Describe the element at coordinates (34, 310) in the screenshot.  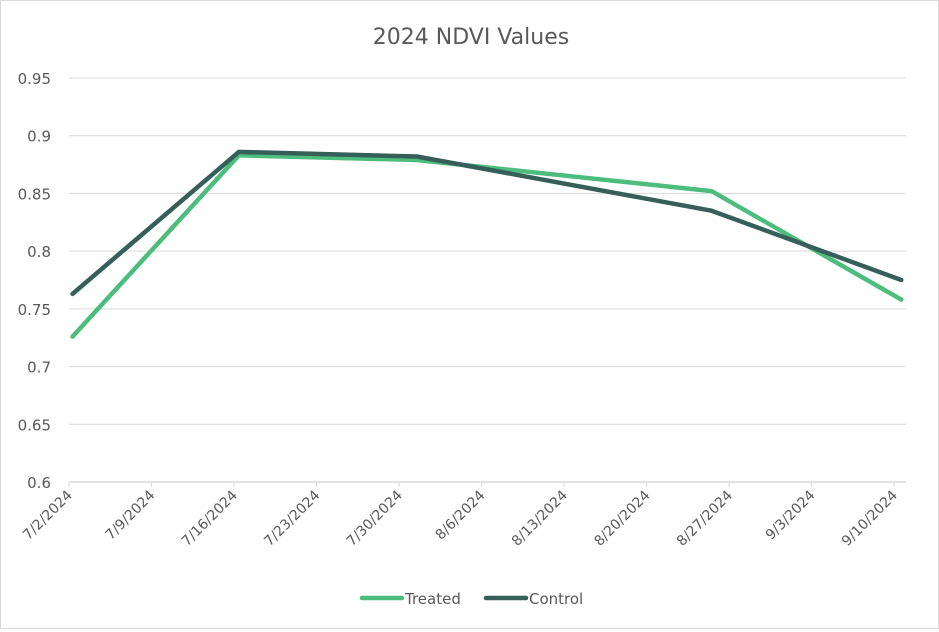
I see `y-tick-label: 0.75` at that location.